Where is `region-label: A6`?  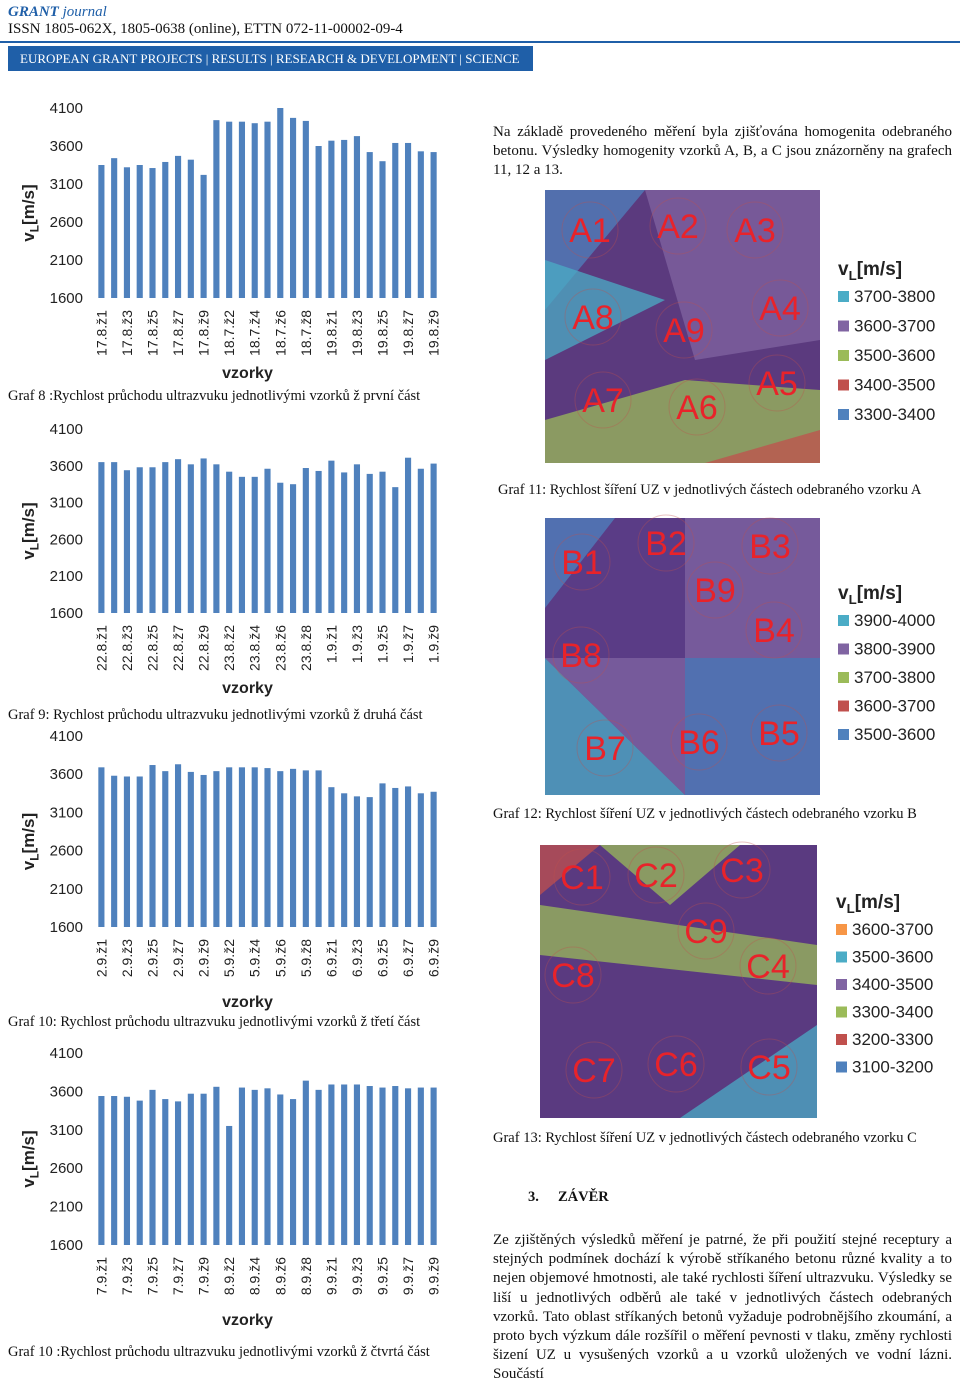 region-label: A6 is located at coordinates (697, 408).